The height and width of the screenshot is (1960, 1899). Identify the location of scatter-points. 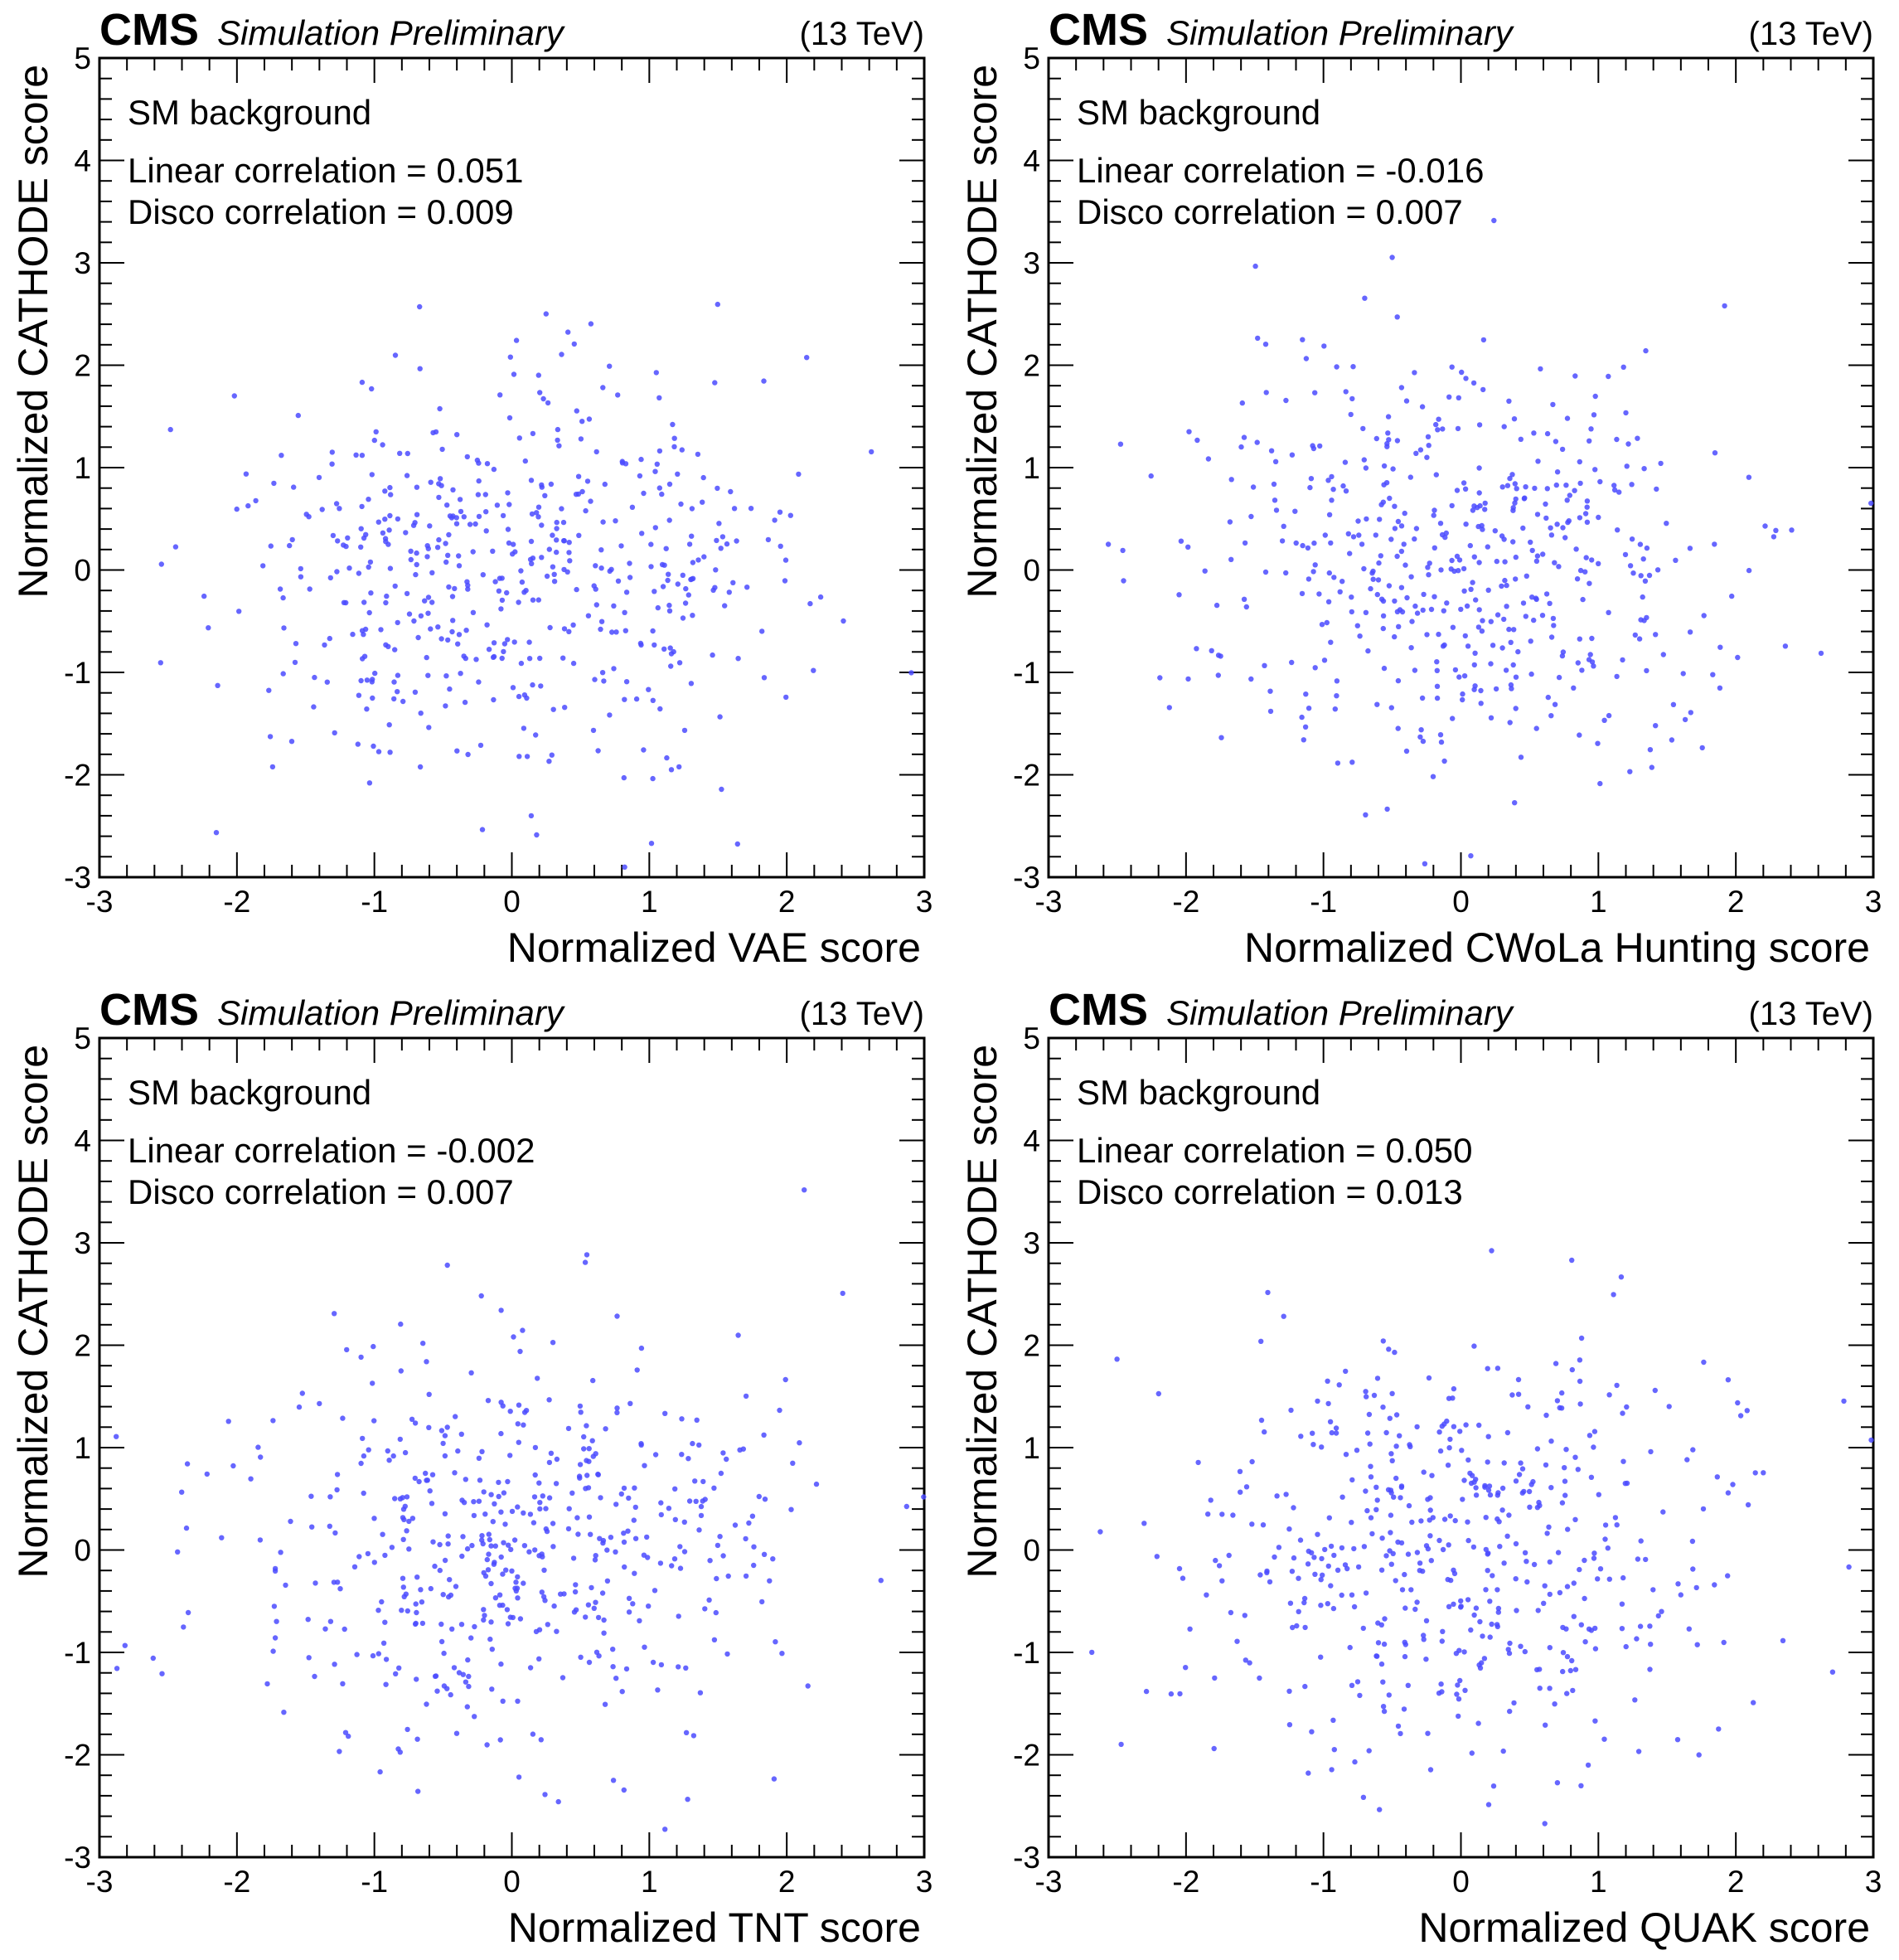
(1481, 1537).